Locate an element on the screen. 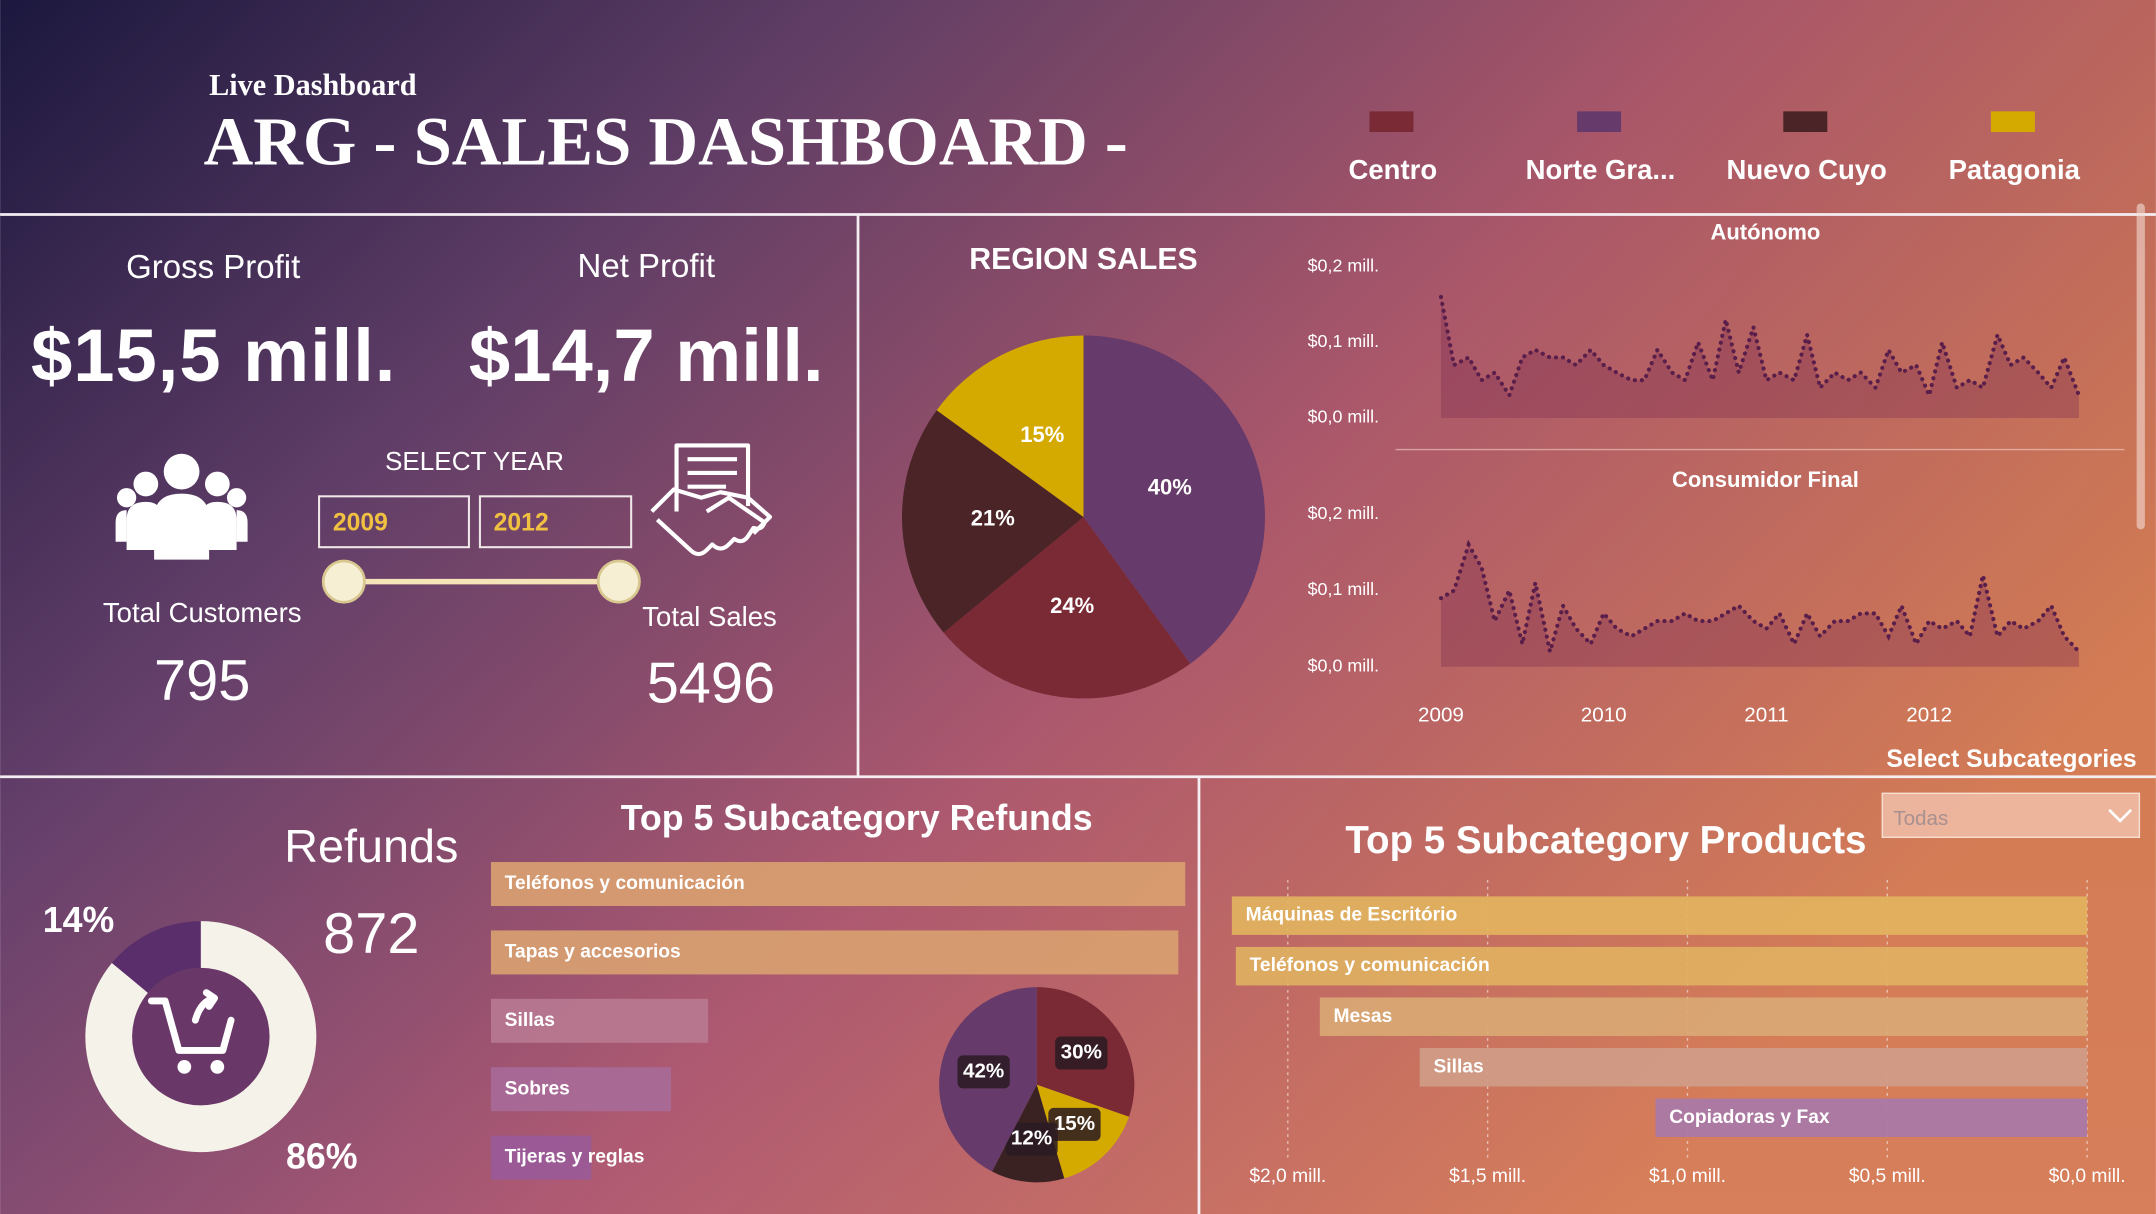 The width and height of the screenshot is (2156, 1214). x-tick-label: 2010 is located at coordinates (1604, 715).